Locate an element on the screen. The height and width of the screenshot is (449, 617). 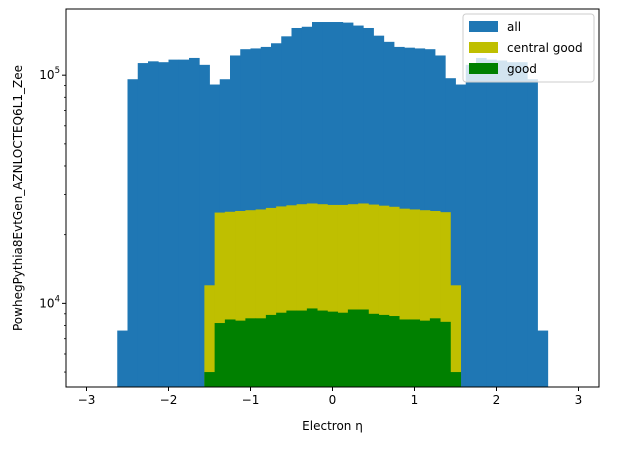
x-tick-label-5: 2 is located at coordinates (497, 400).